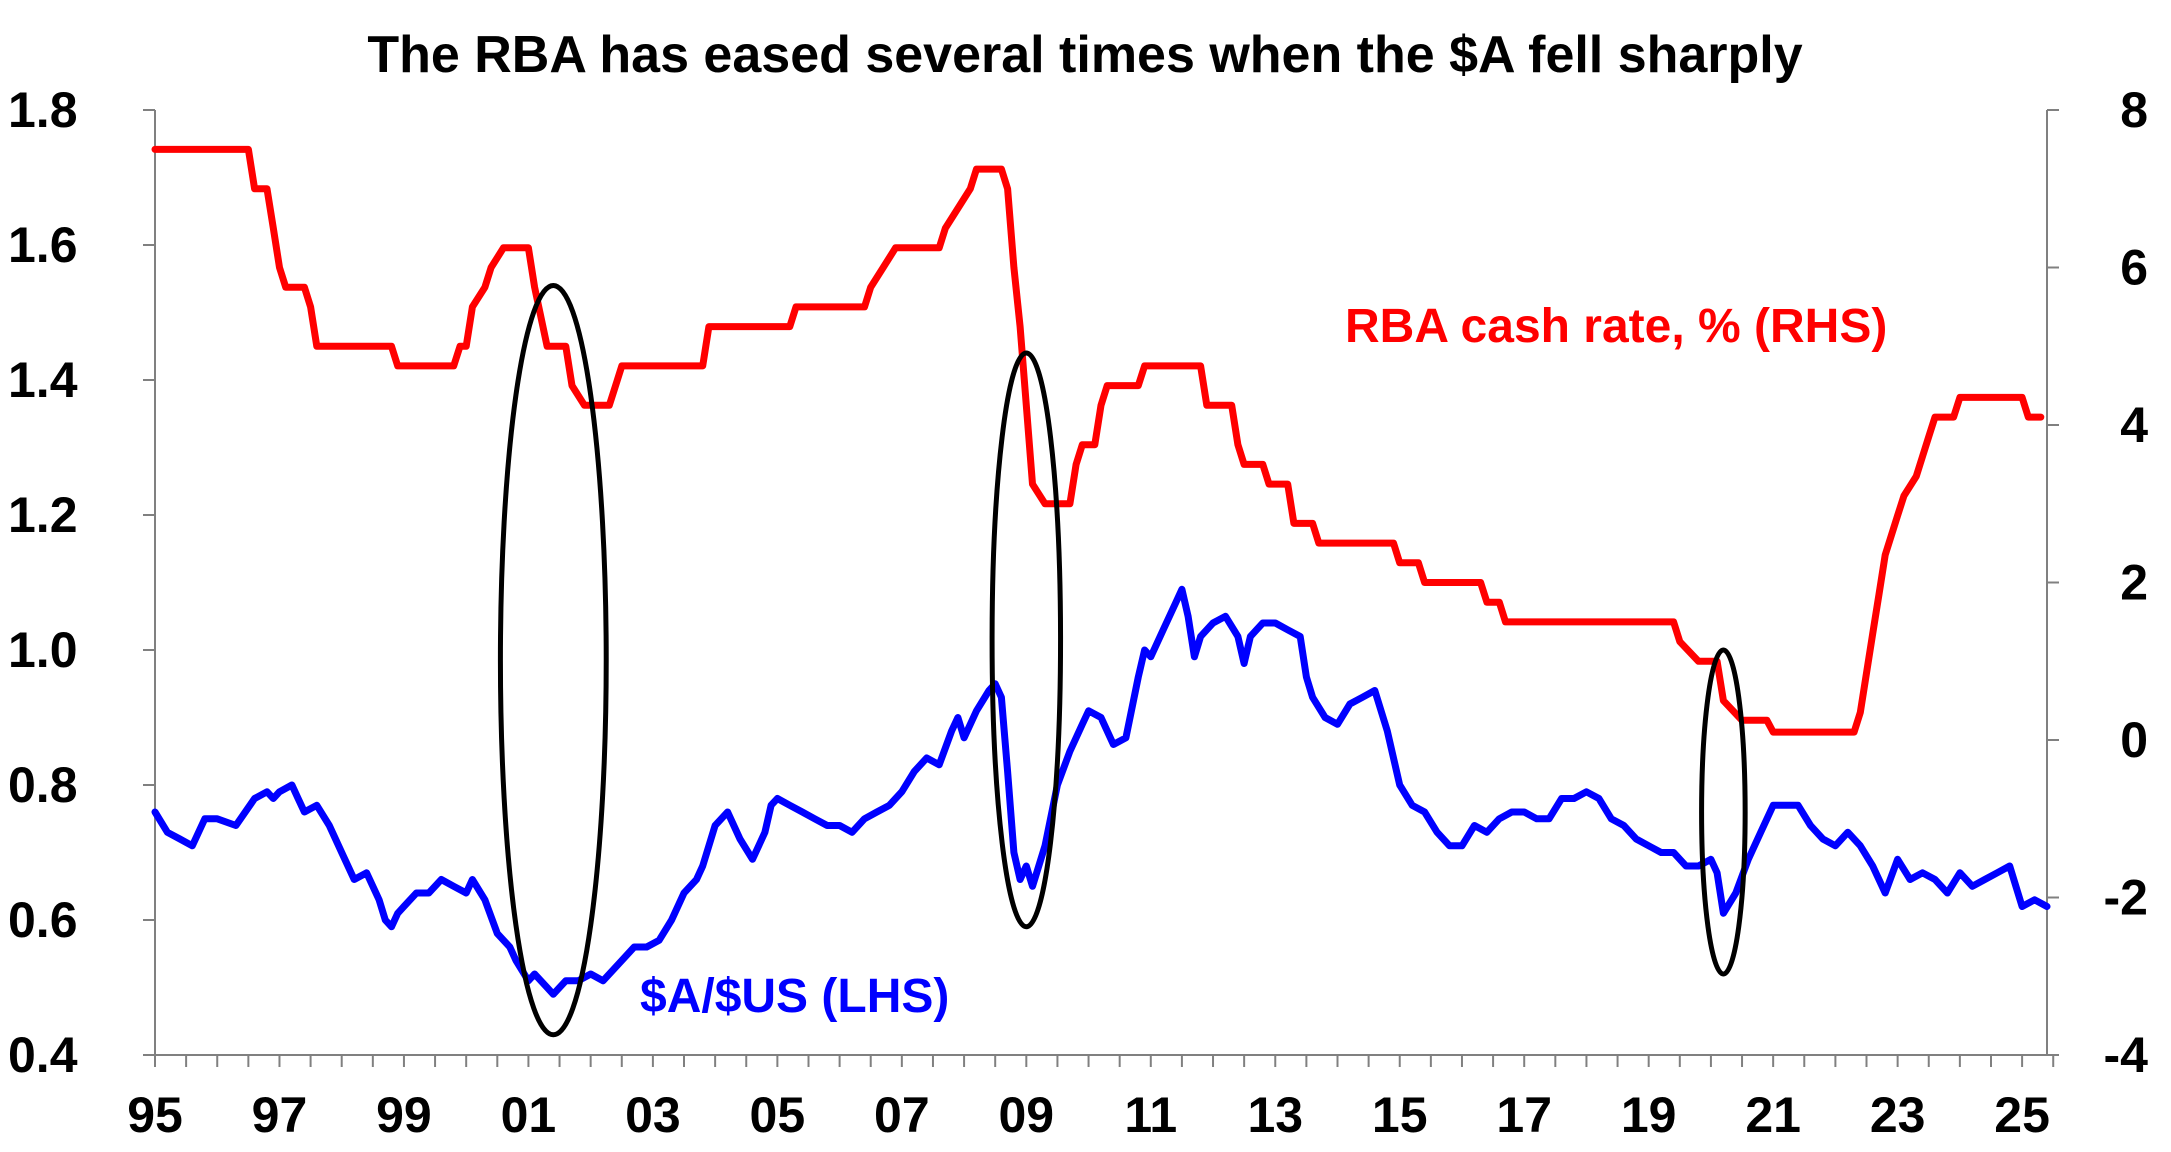 The width and height of the screenshot is (2171, 1152). I want to click on x-tick-label: 19, so click(1649, 1115).